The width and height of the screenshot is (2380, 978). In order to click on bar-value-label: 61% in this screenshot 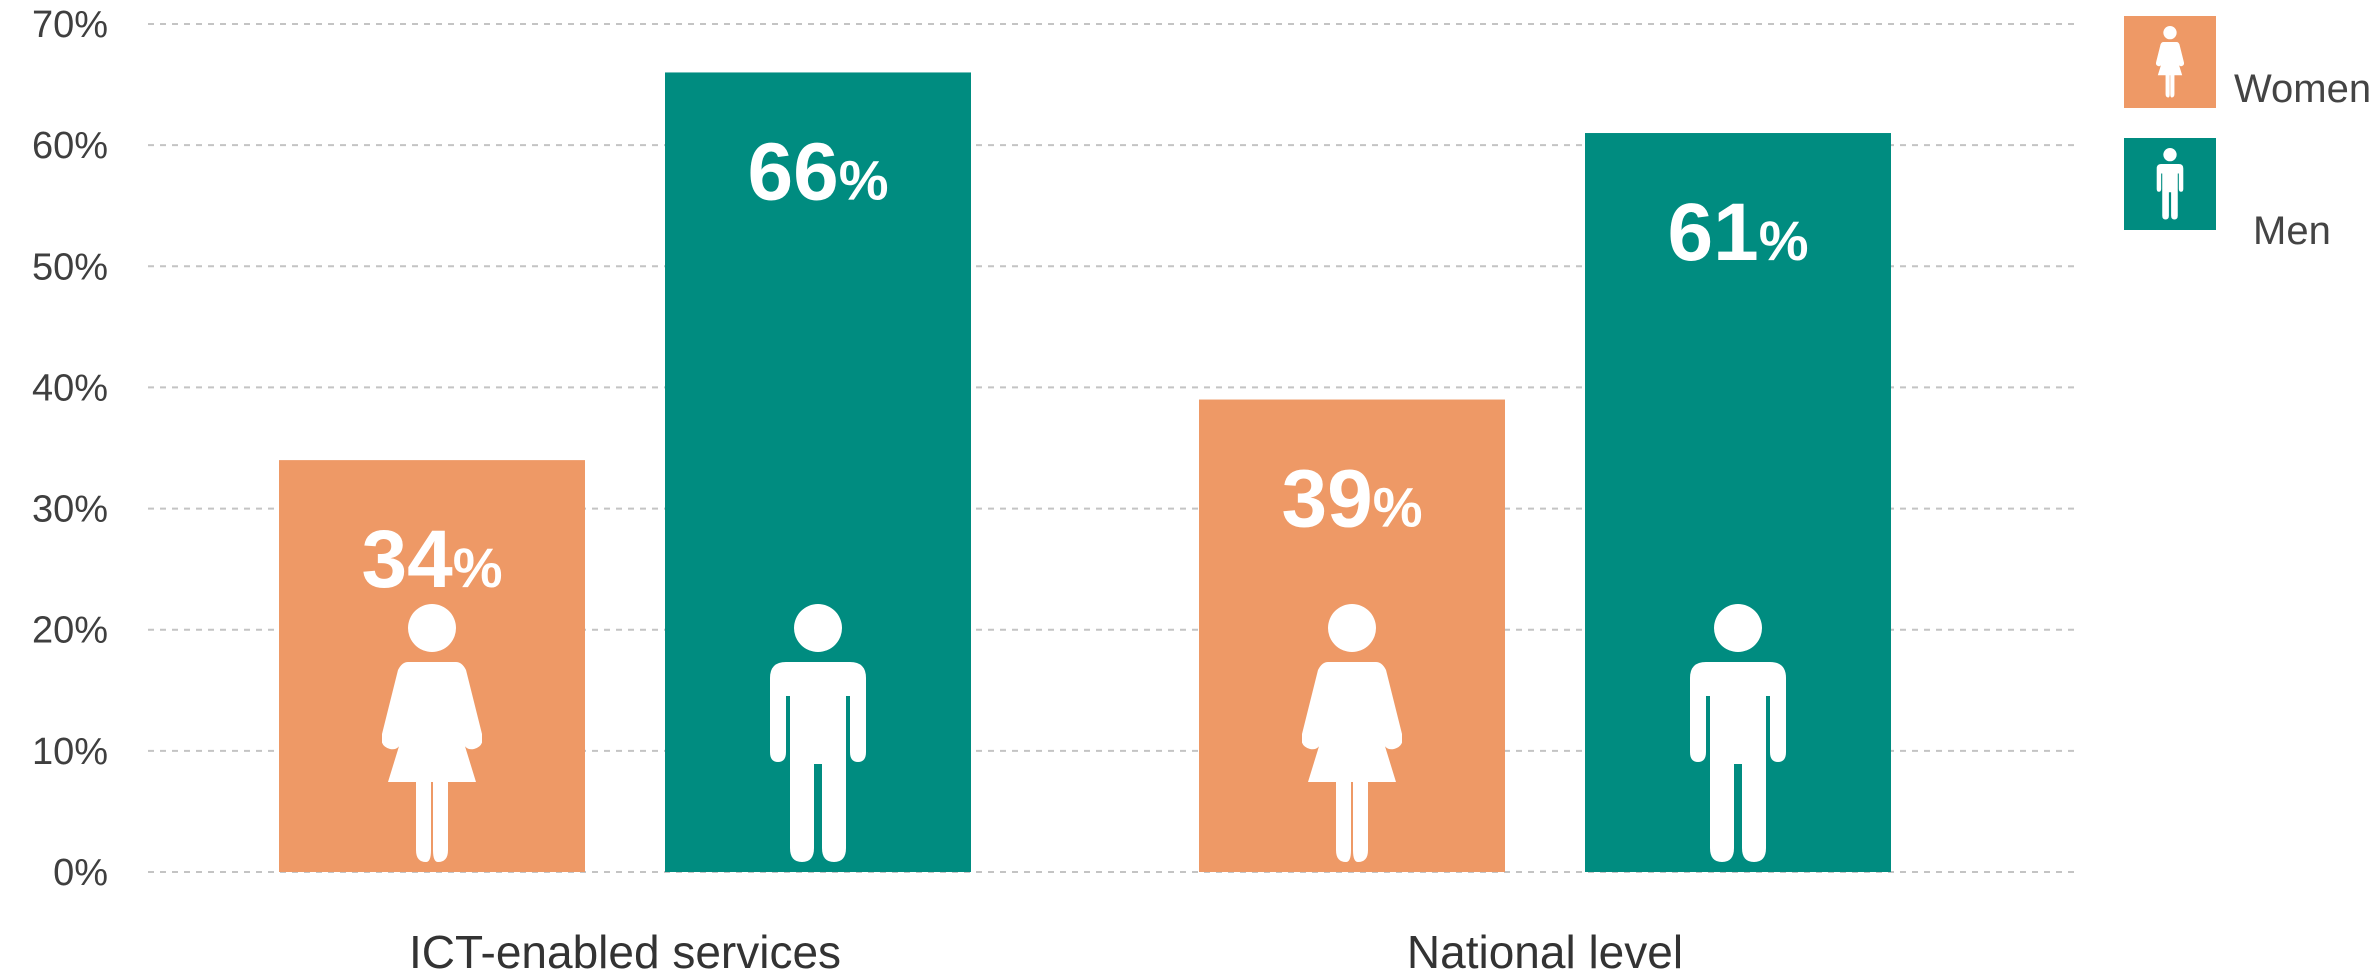, I will do `click(1737, 232)`.